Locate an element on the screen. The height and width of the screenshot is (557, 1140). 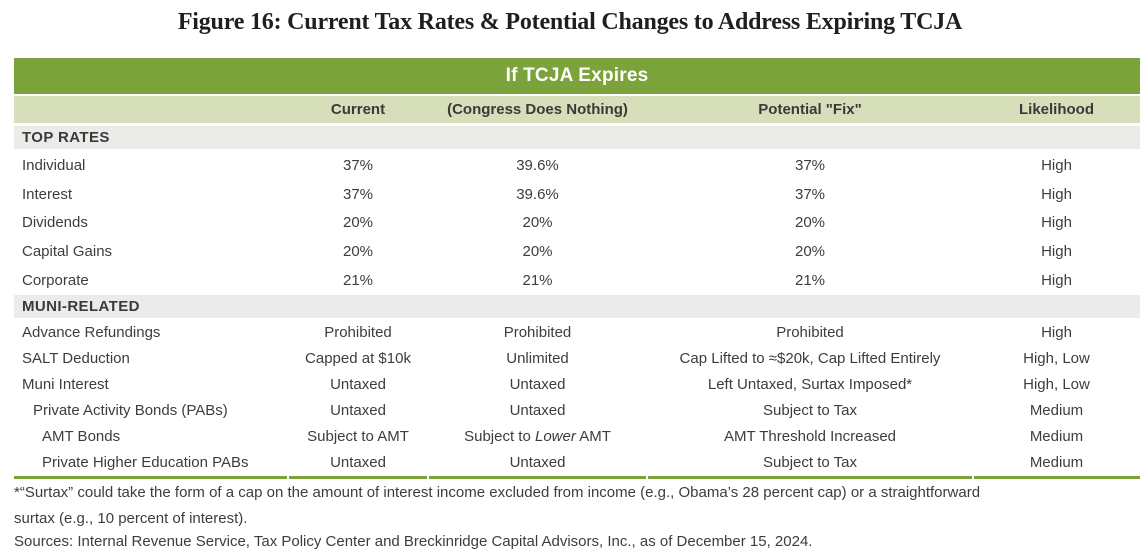
cell-congress: 21% is located at coordinates (537, 281).